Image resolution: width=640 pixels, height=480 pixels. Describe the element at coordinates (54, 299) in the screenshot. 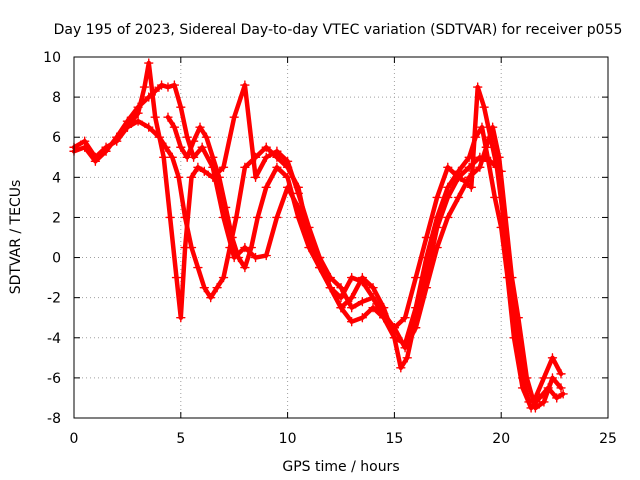

I see `y-tick-label: -2` at that location.